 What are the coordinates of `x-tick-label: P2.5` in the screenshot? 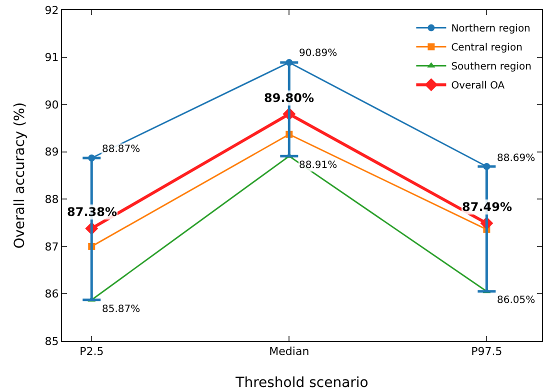 It's located at (92, 351).